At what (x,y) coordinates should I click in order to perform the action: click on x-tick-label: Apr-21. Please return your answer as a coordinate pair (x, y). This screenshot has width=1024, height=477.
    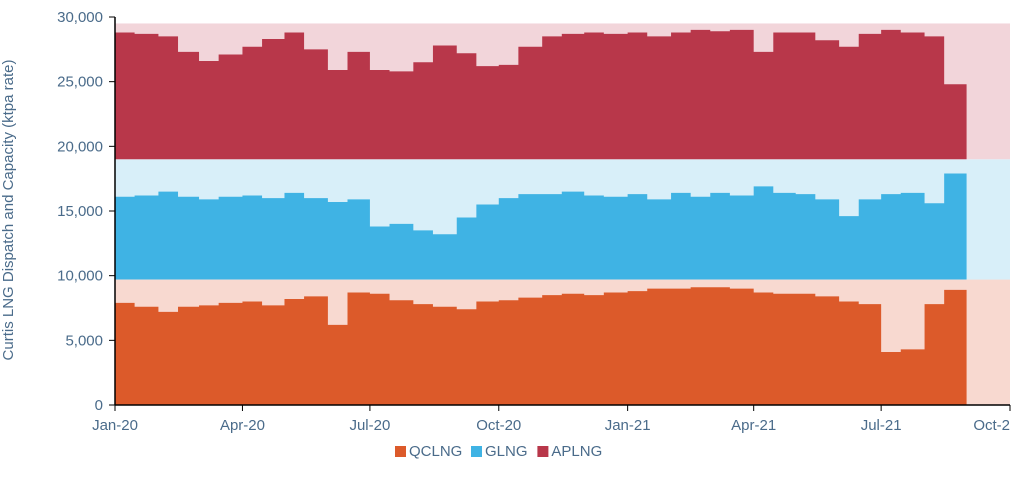
    Looking at the image, I should click on (753, 425).